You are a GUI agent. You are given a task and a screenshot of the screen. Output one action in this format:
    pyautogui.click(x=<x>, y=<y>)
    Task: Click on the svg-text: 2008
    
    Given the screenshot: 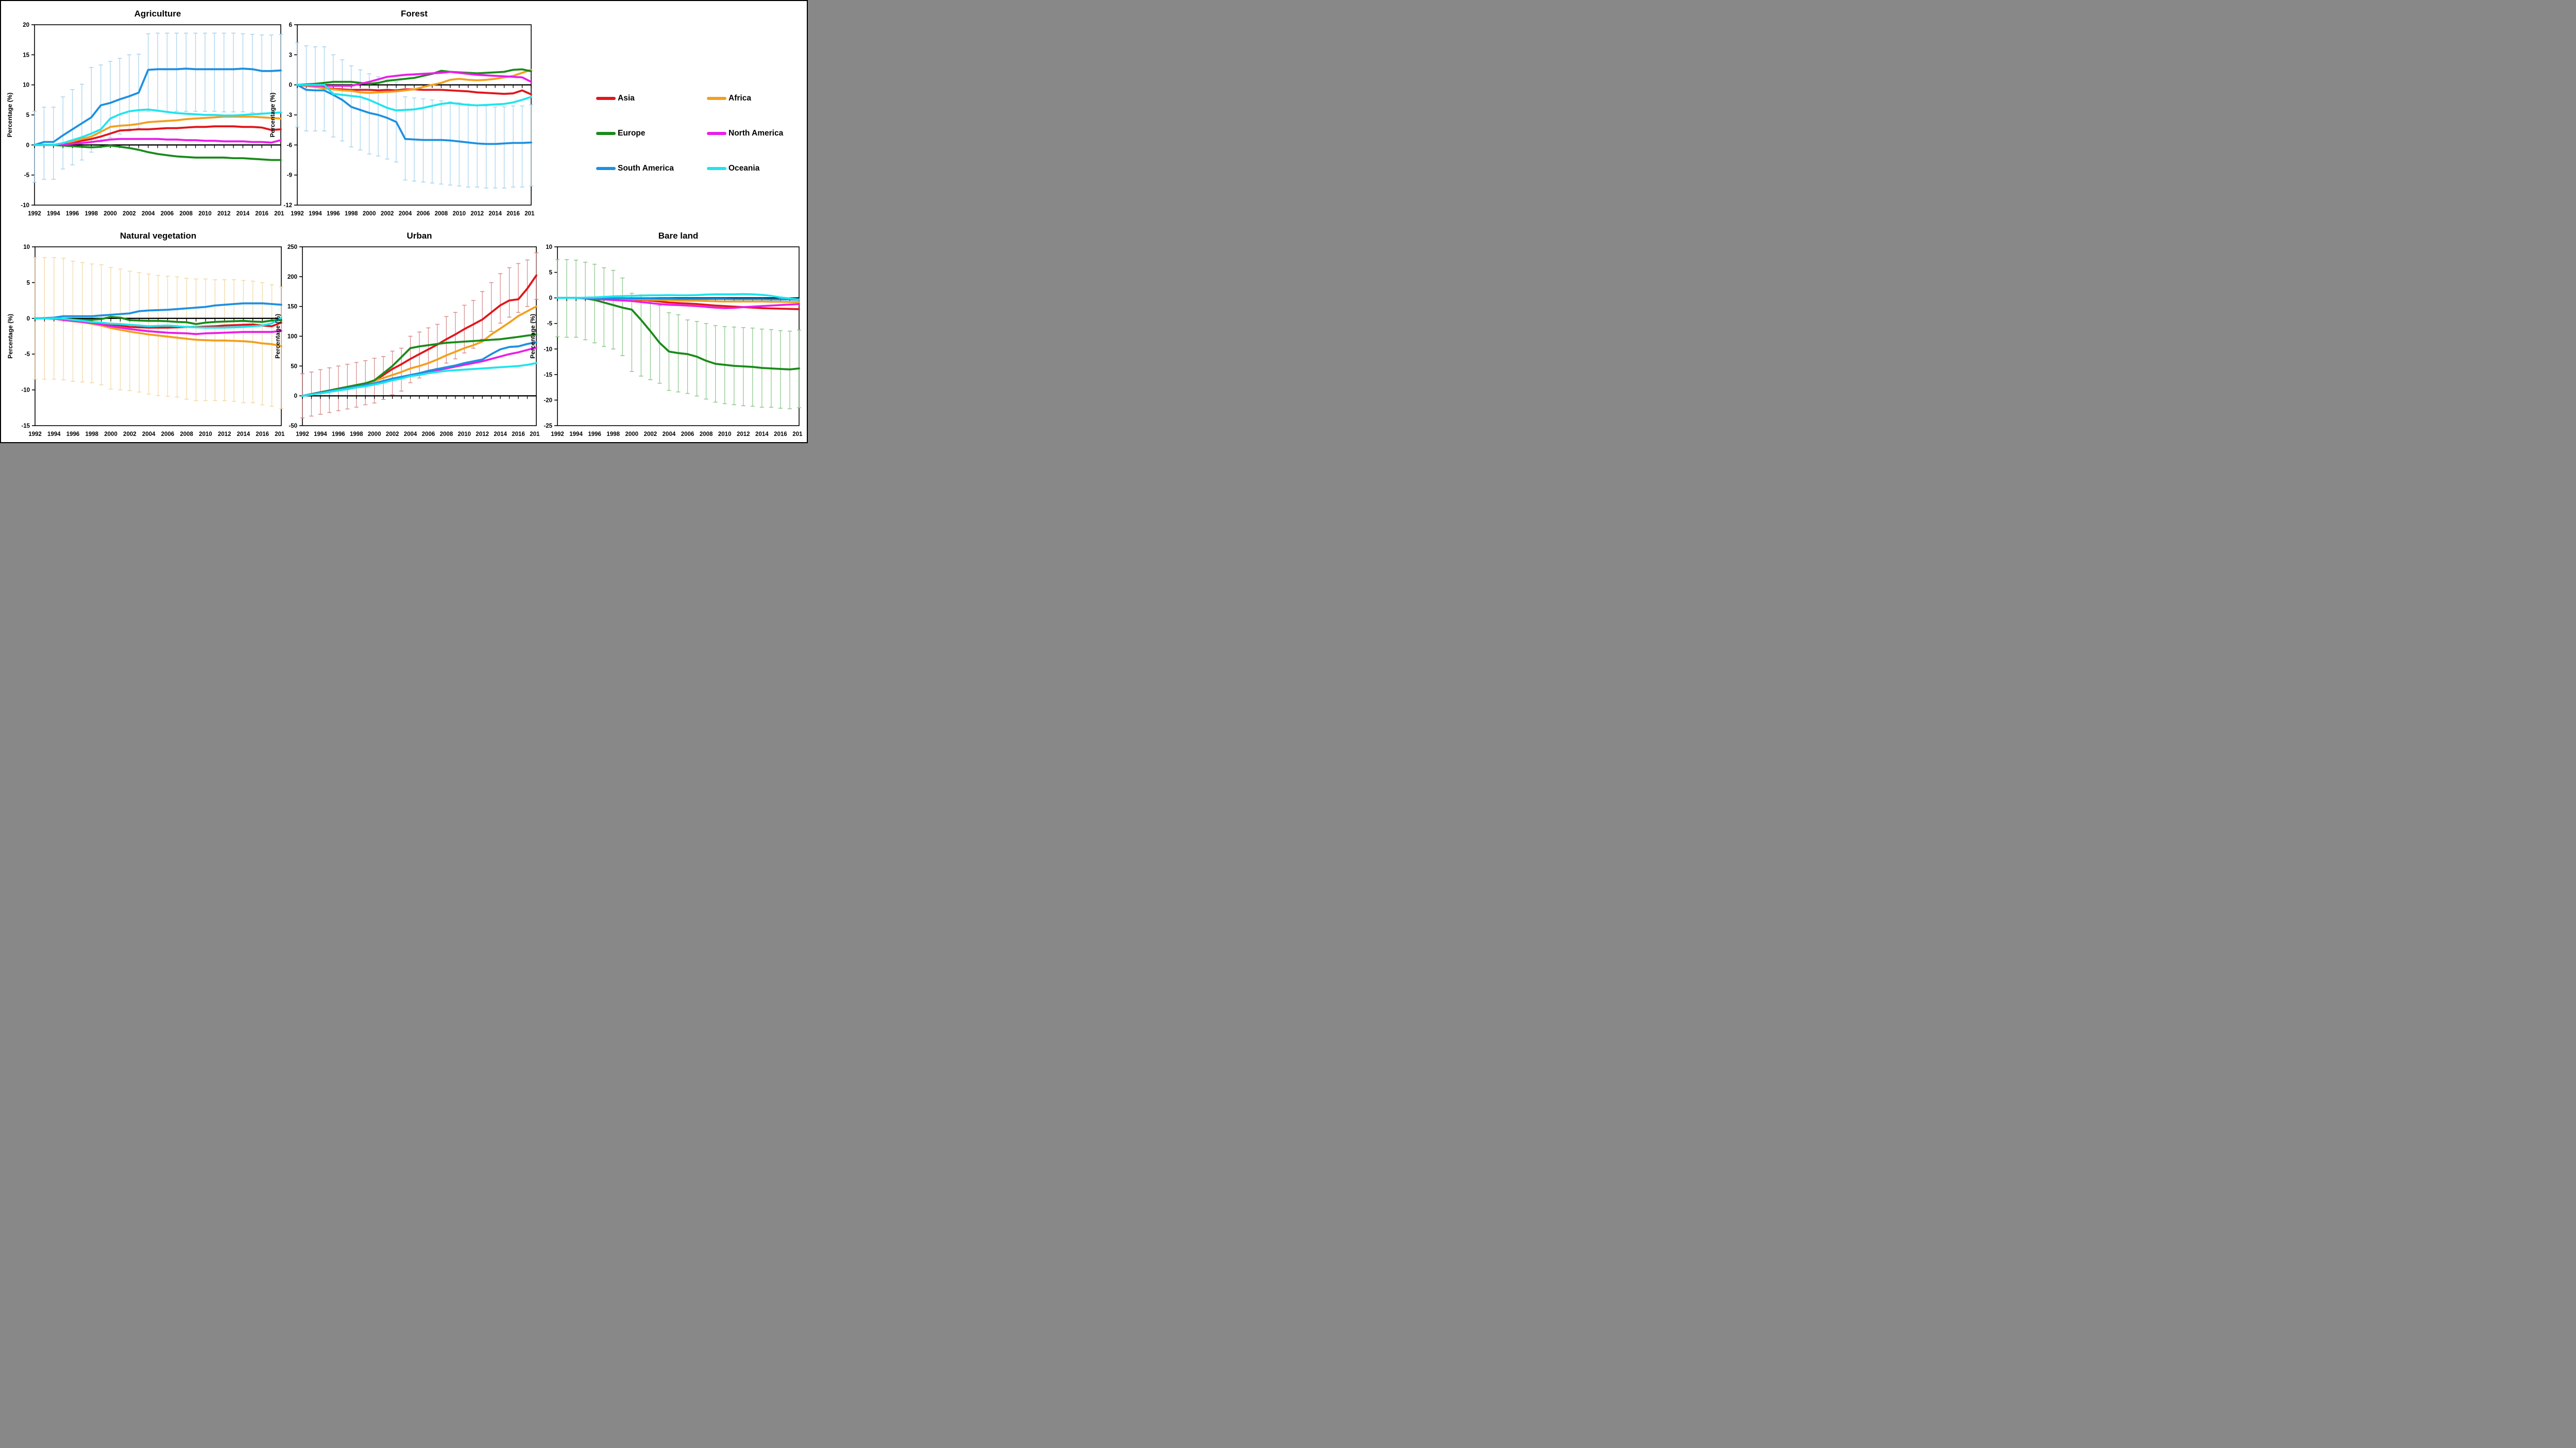 What is the action you would take?
    pyautogui.click(x=706, y=434)
    